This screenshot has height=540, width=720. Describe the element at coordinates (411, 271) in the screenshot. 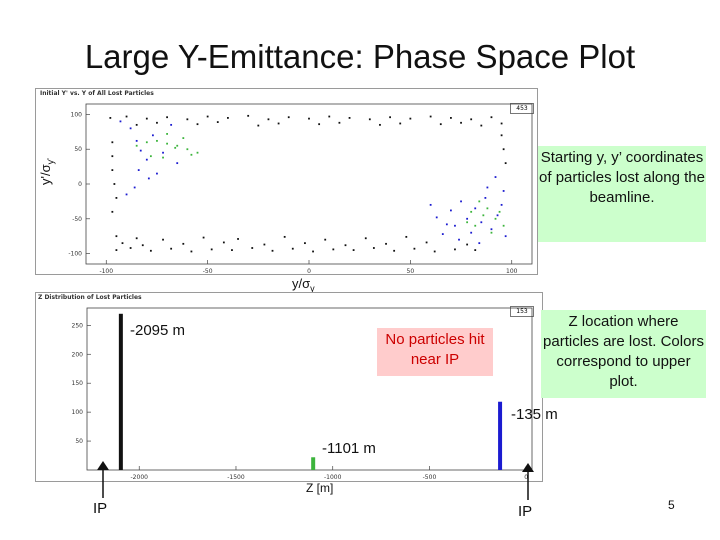

I see `upper-x-tick-label: 50` at that location.